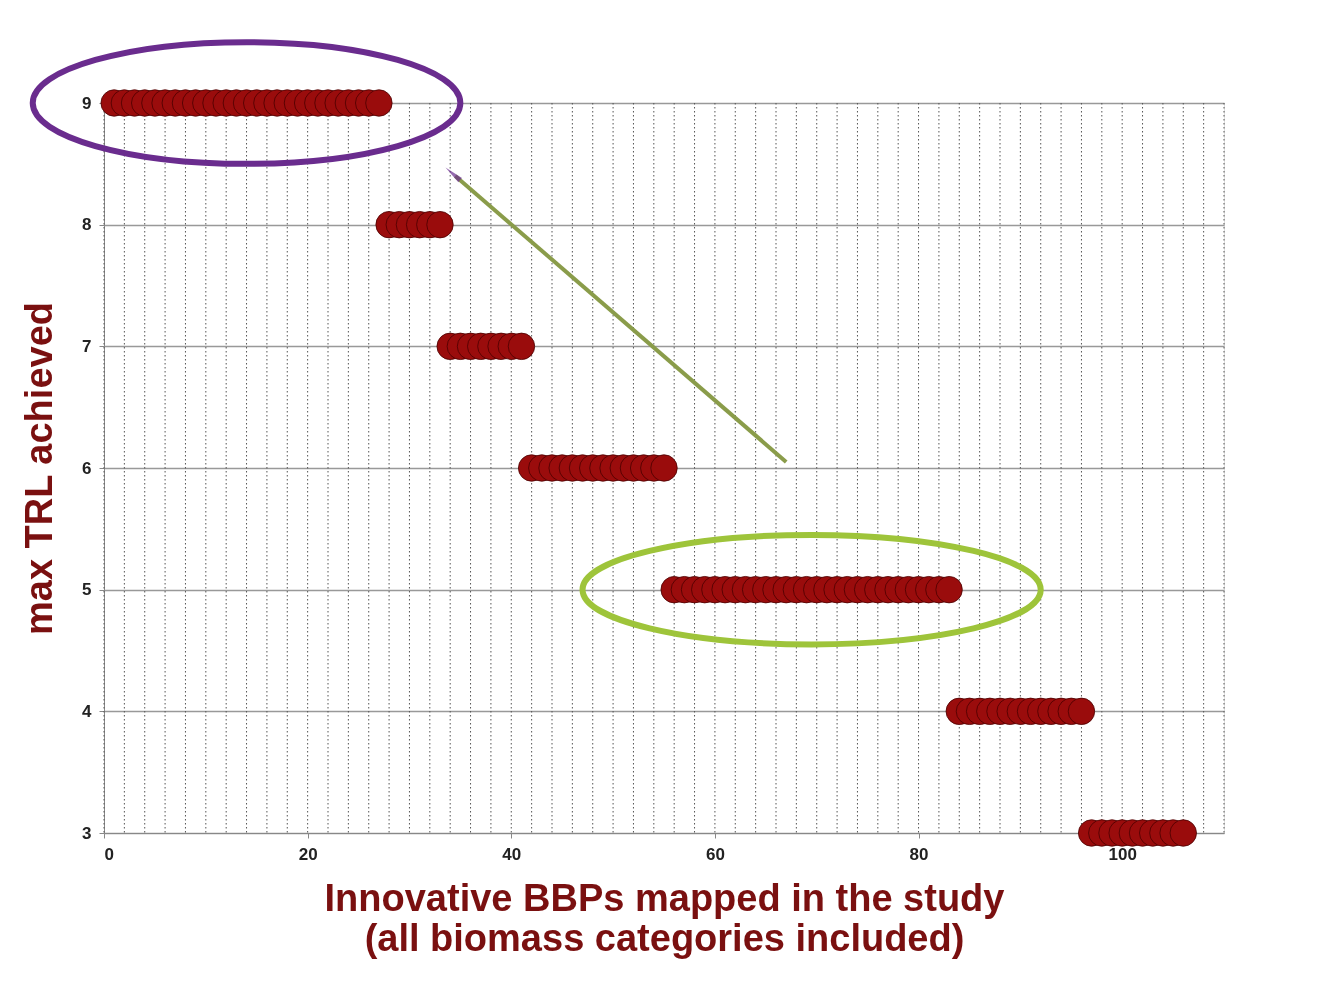 This screenshot has width=1330, height=991. What do you see at coordinates (87, 711) in the screenshot?
I see `y-tick-label: 4` at bounding box center [87, 711].